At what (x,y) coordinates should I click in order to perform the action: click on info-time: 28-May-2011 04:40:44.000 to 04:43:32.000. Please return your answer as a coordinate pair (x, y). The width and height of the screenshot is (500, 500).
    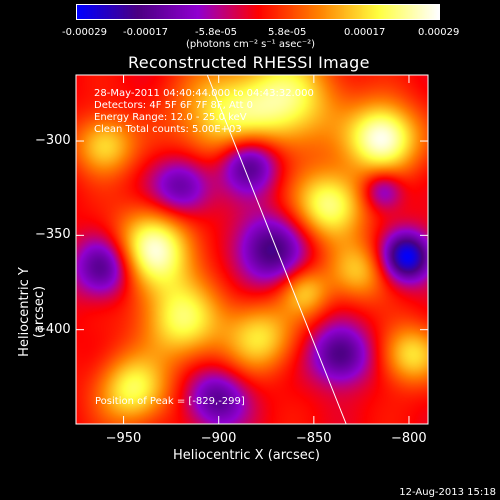
    Looking at the image, I should click on (204, 93).